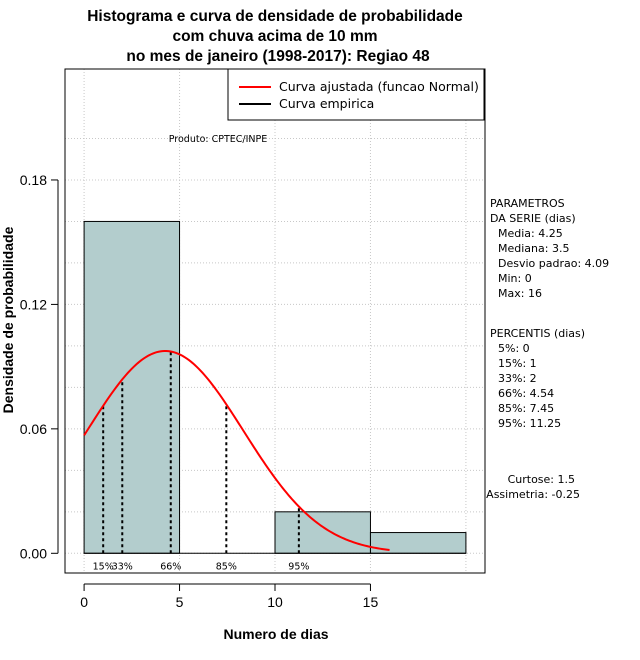  I want to click on skewness-text: Assimetria: -0.25, so click(533, 494).